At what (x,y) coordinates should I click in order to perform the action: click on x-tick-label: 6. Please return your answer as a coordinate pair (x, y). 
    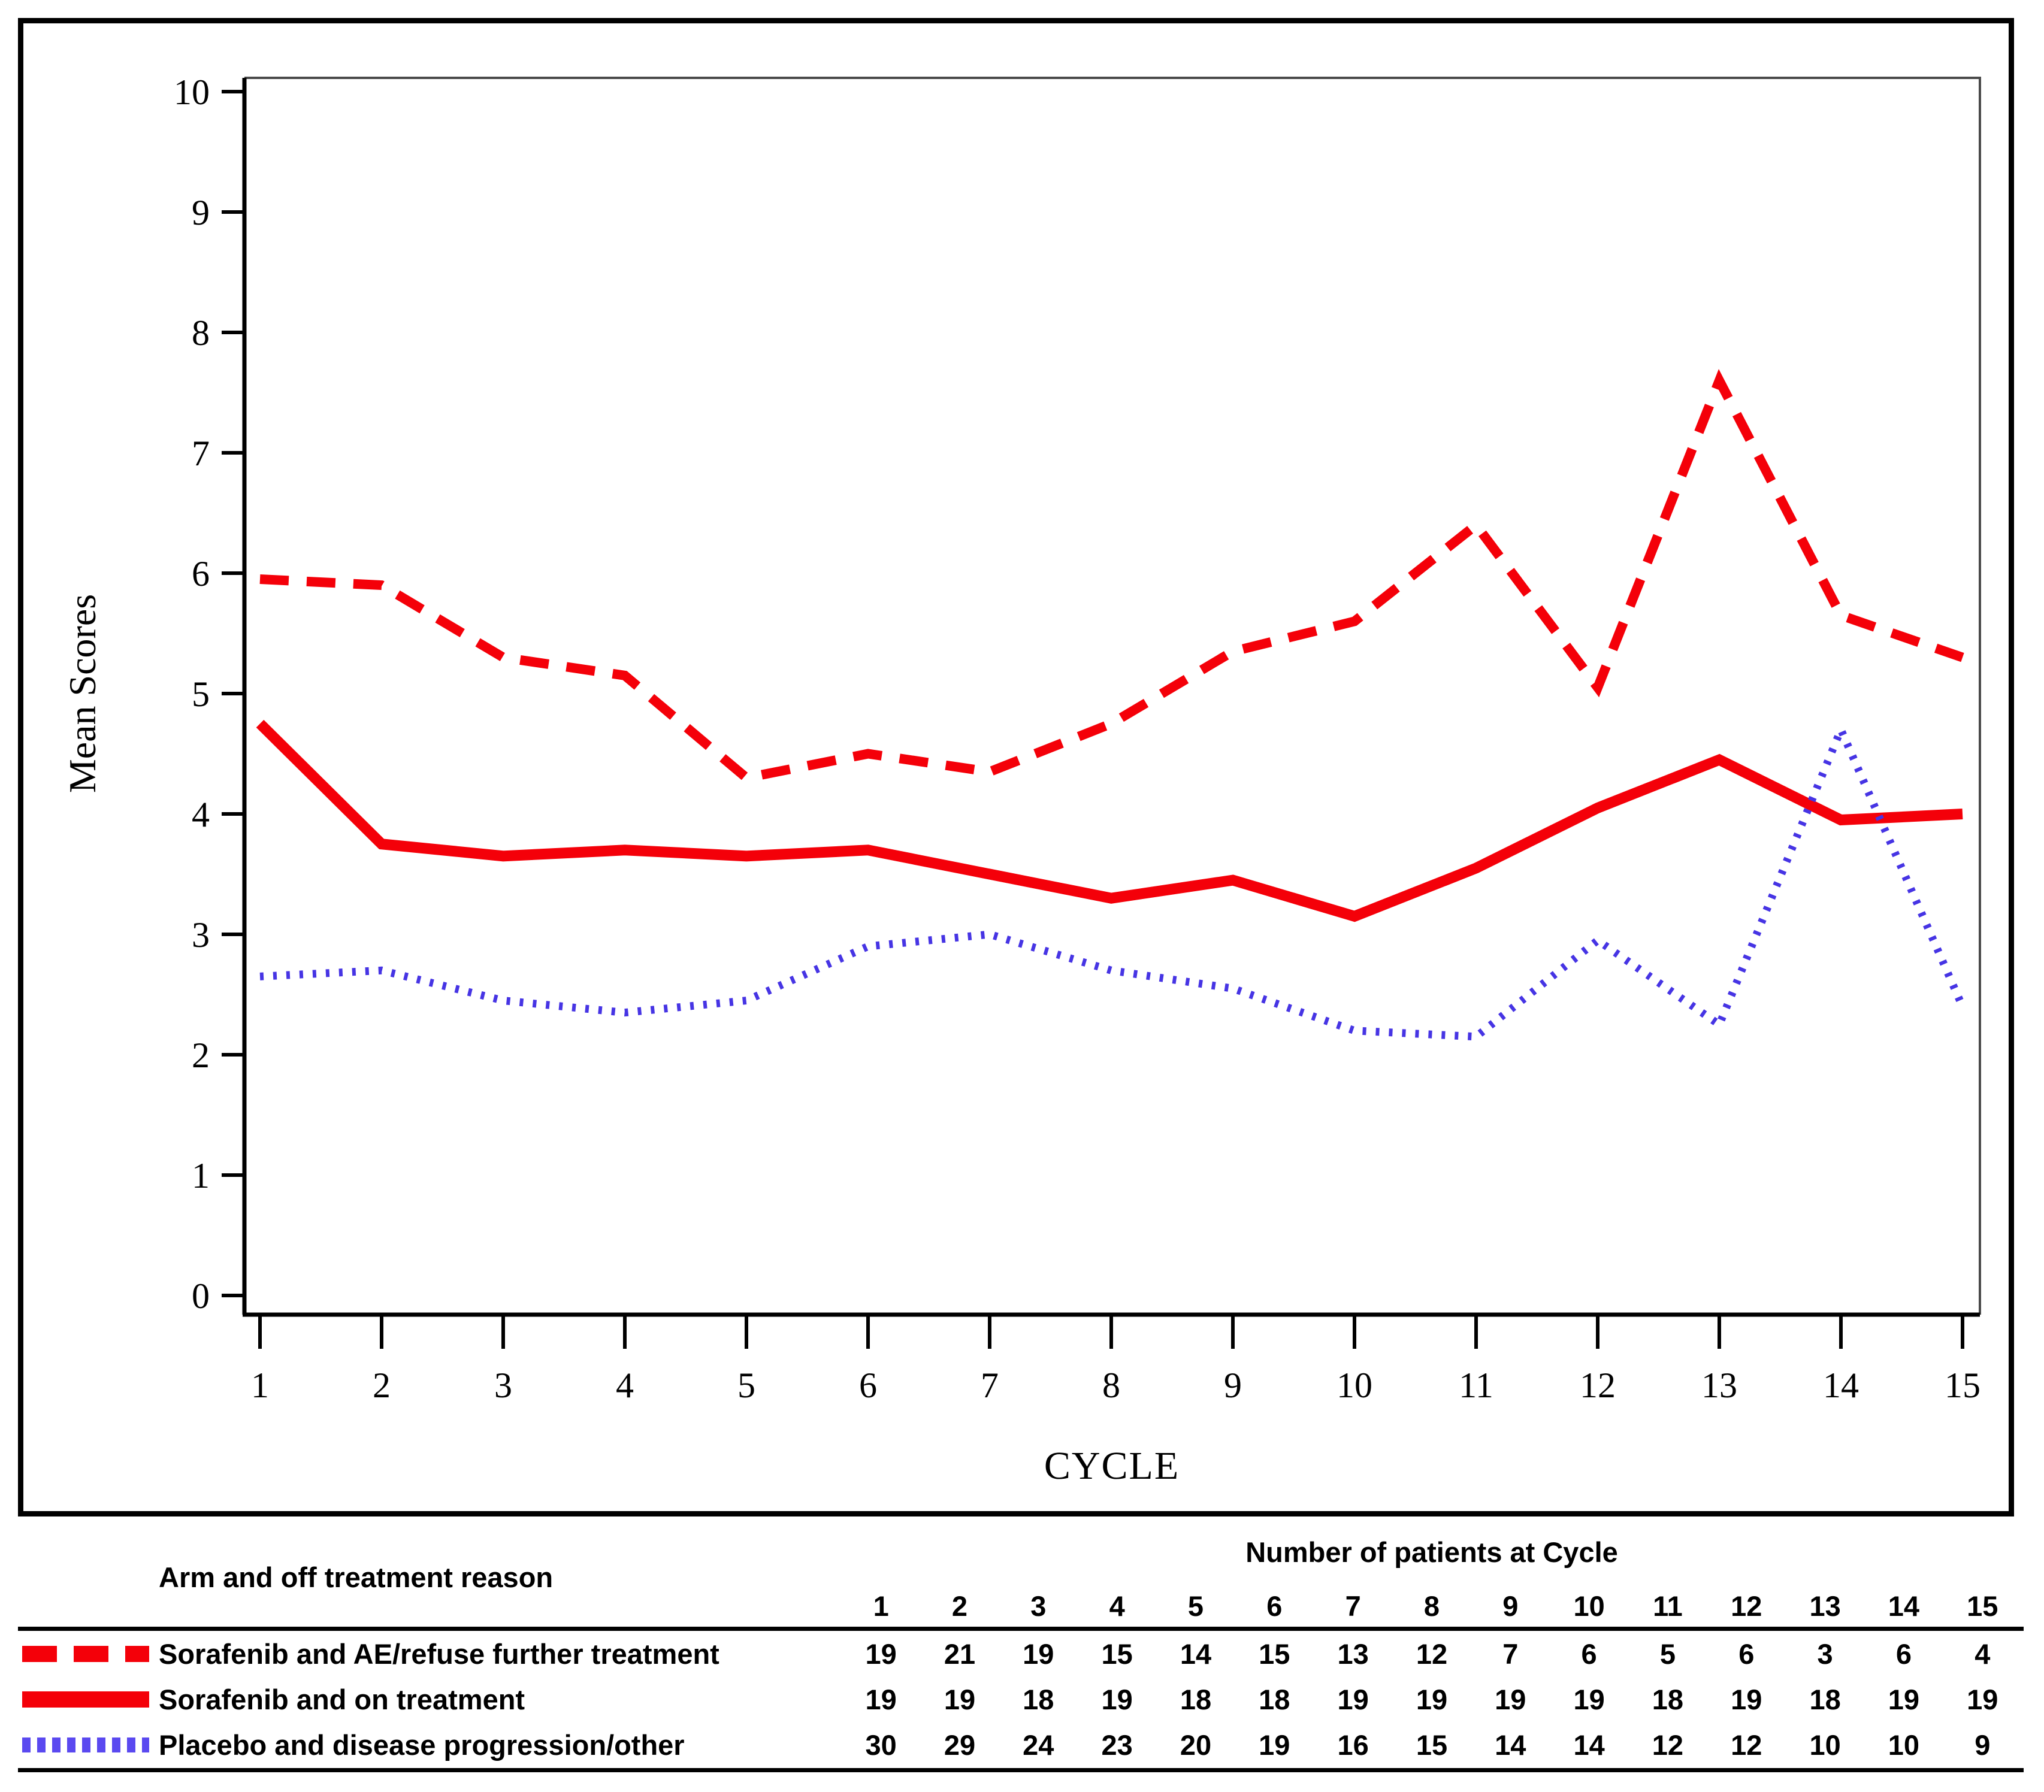
    Looking at the image, I should click on (868, 1385).